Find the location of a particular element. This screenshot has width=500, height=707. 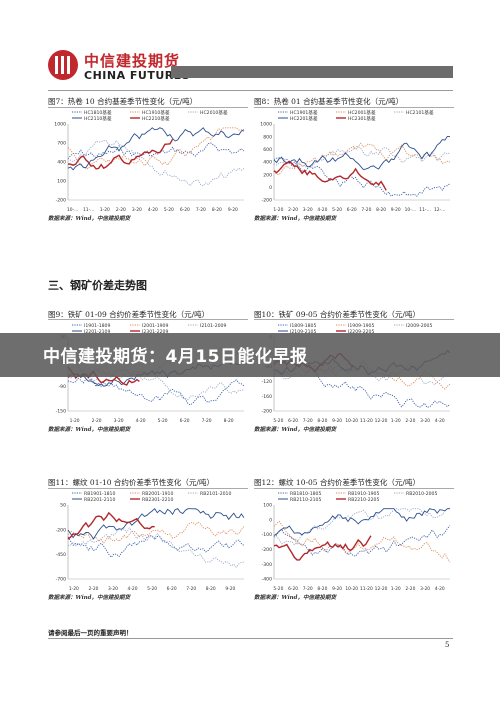

legend-entry: RB2210-2205 is located at coordinates (363, 500).